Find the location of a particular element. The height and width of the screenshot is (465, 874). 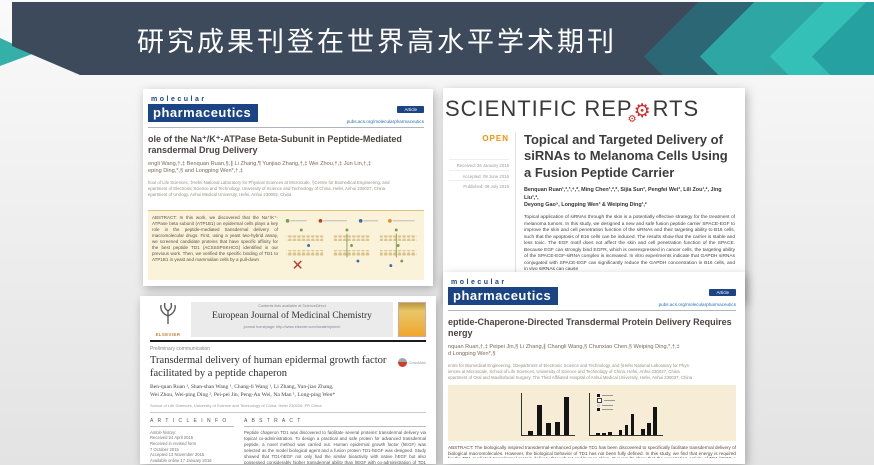

graphical-abstract-figure is located at coordinates (351, 244).